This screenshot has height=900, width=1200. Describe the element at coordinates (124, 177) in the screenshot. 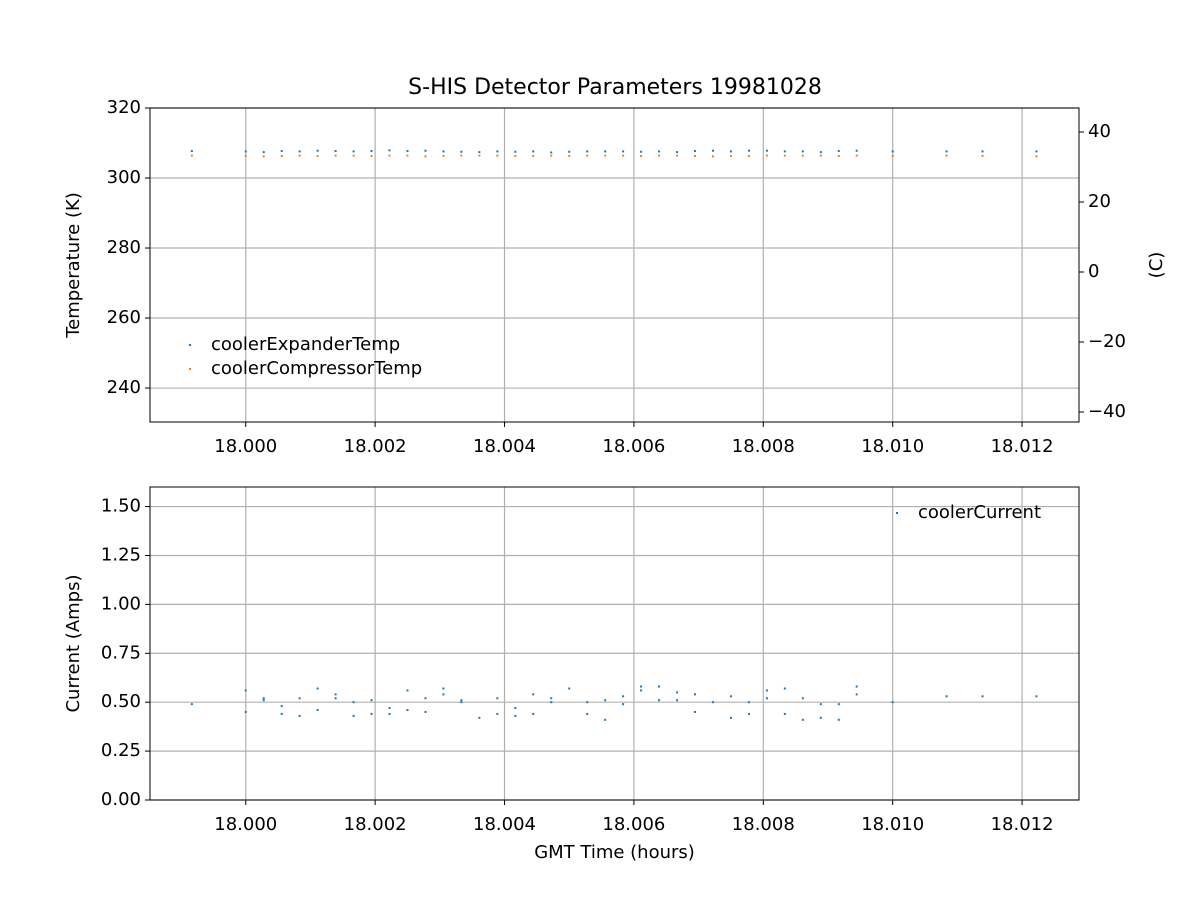

I see `y-tick-label: 300` at that location.